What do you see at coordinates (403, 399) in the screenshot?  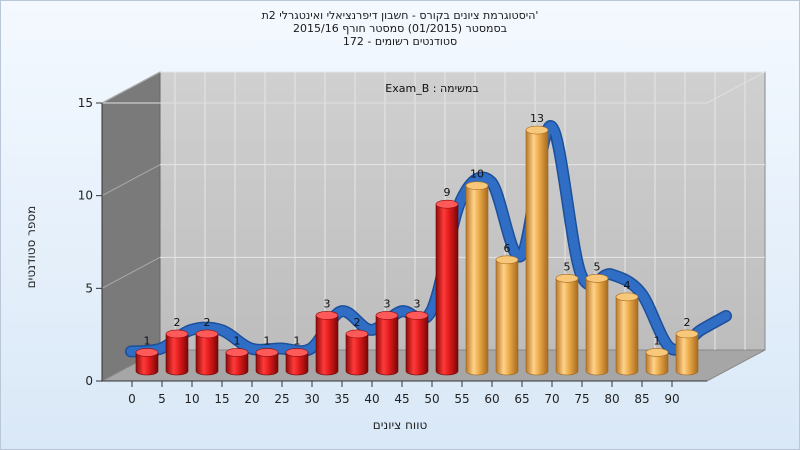 I see `x-tick-labels: 0 5 10 15 20 25 30 35 40 45 50 55 60 65 70 75 80 85 90` at bounding box center [403, 399].